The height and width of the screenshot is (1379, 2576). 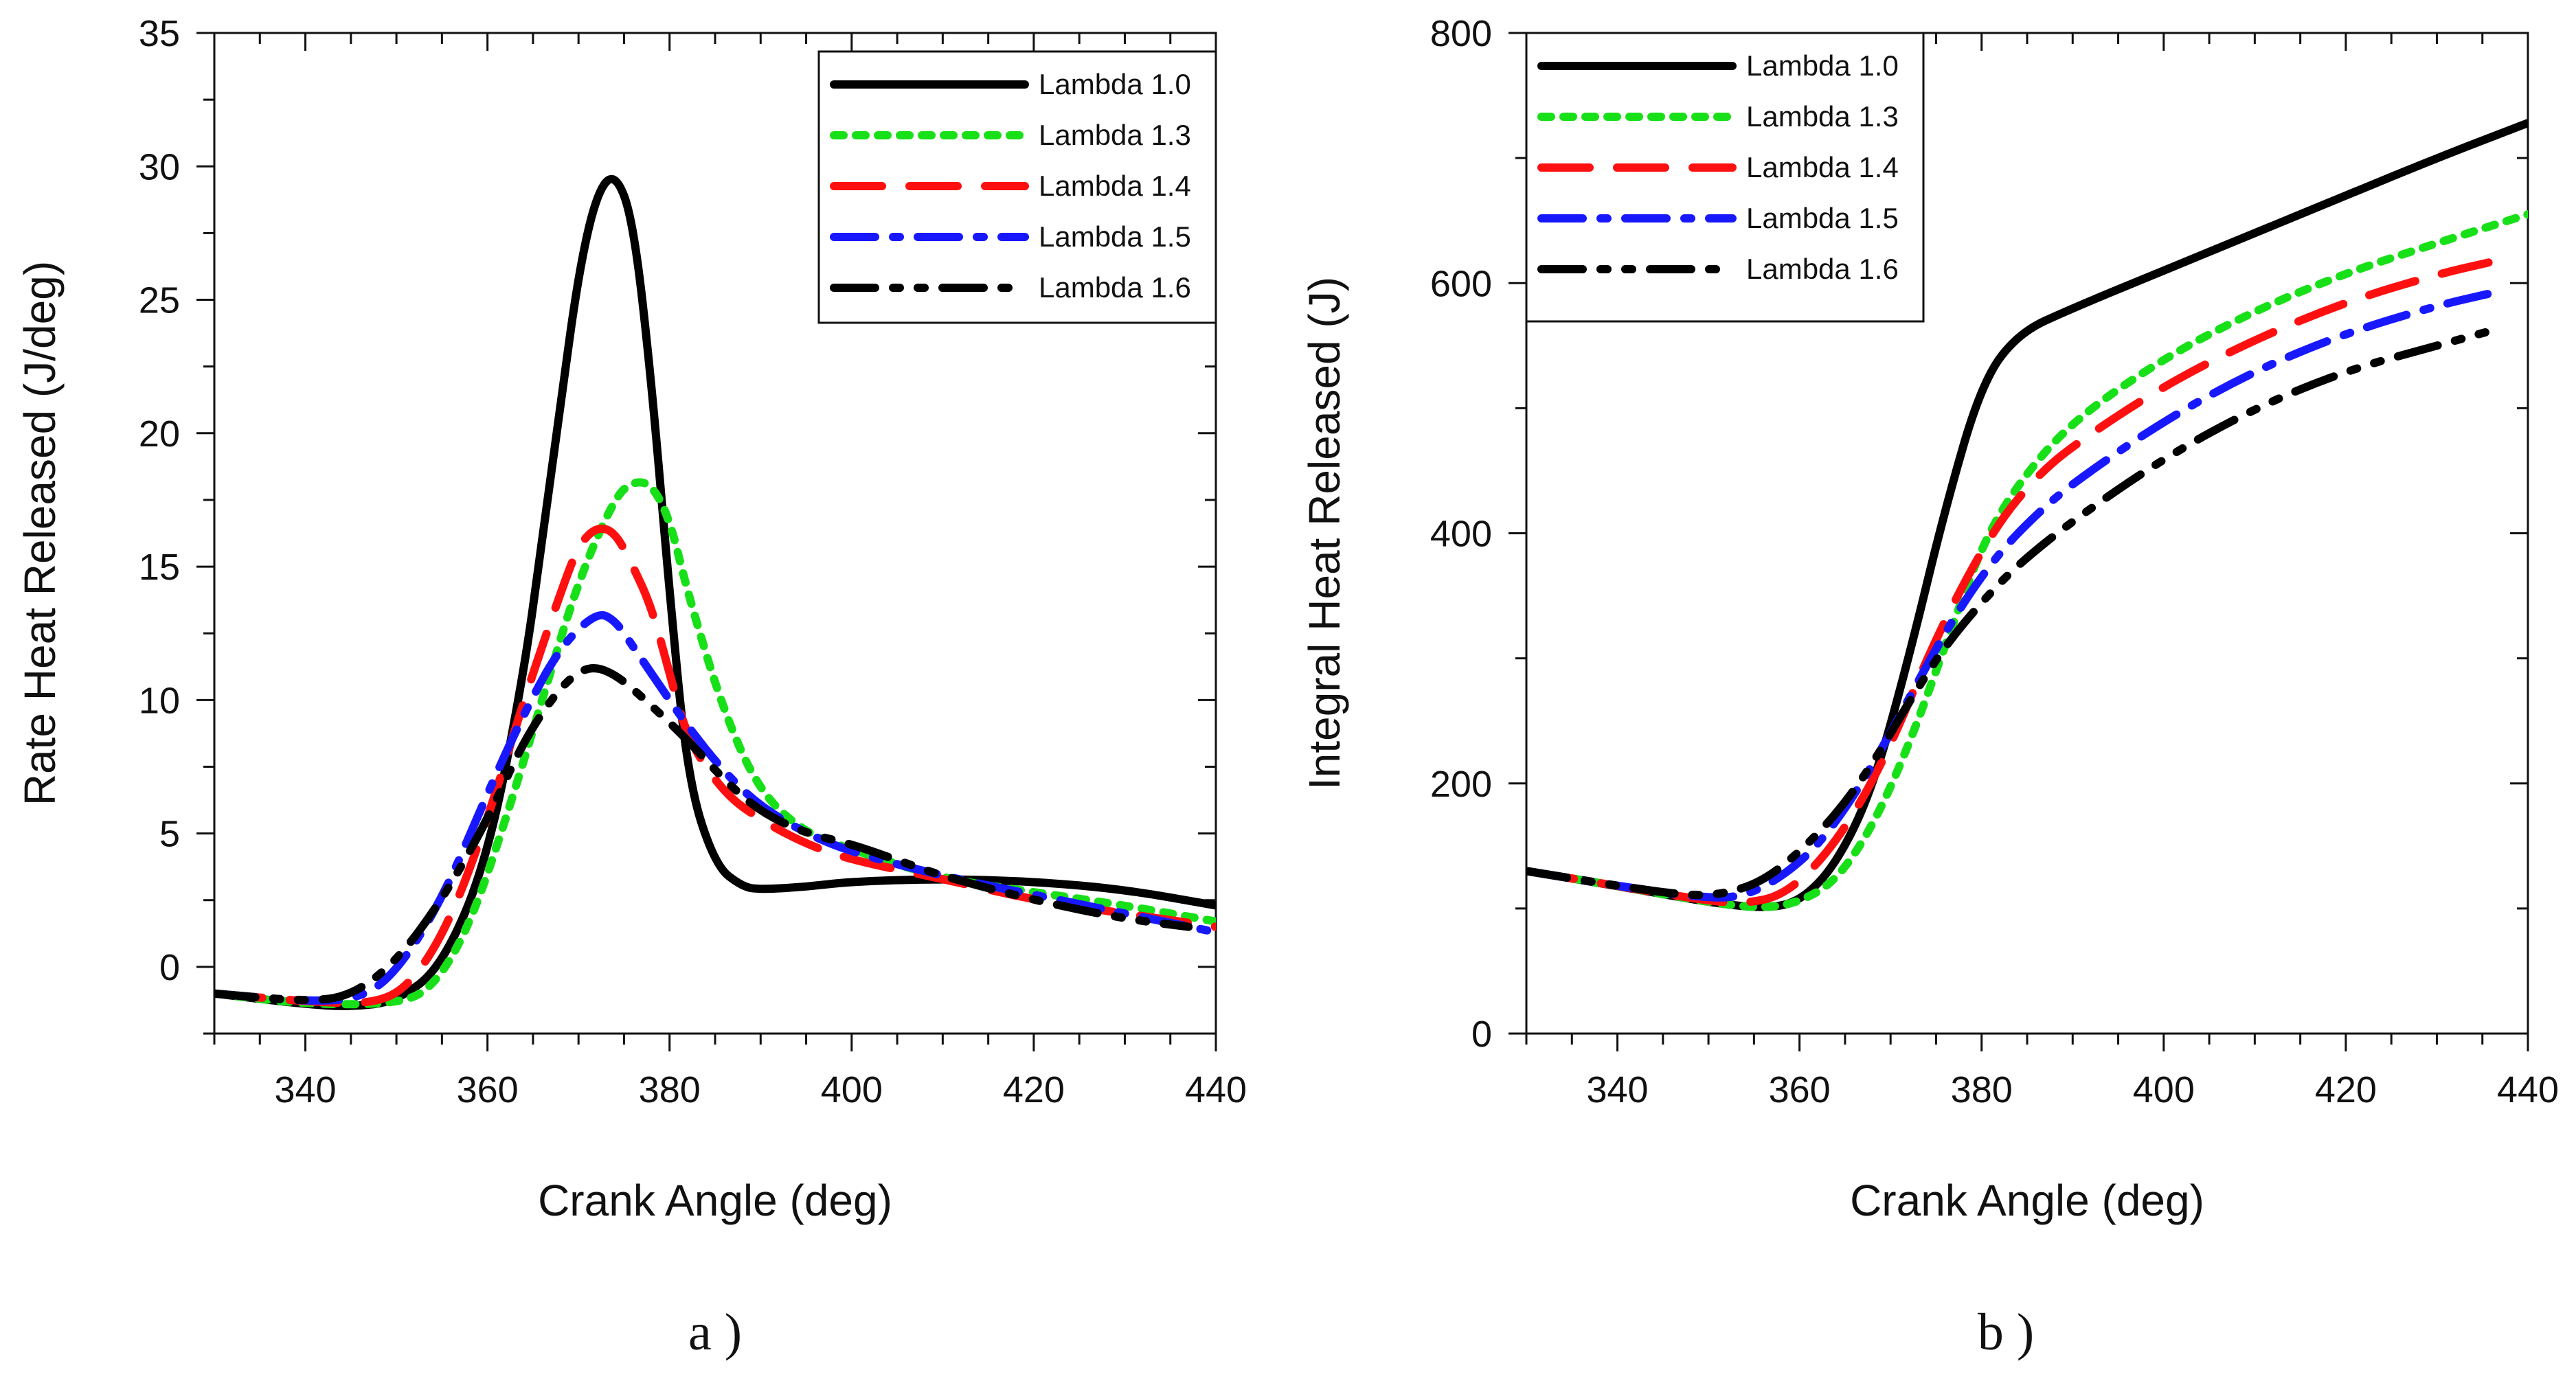 What do you see at coordinates (159, 33) in the screenshot?
I see `y-tick-label: 35` at bounding box center [159, 33].